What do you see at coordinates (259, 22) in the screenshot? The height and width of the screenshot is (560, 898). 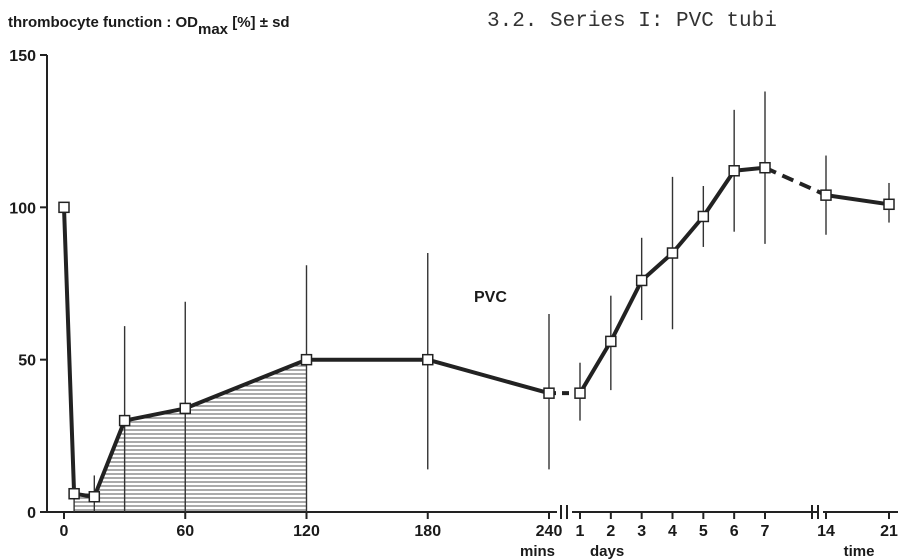 I see `y-axis-title-suffix: [%] ± sd` at bounding box center [259, 22].